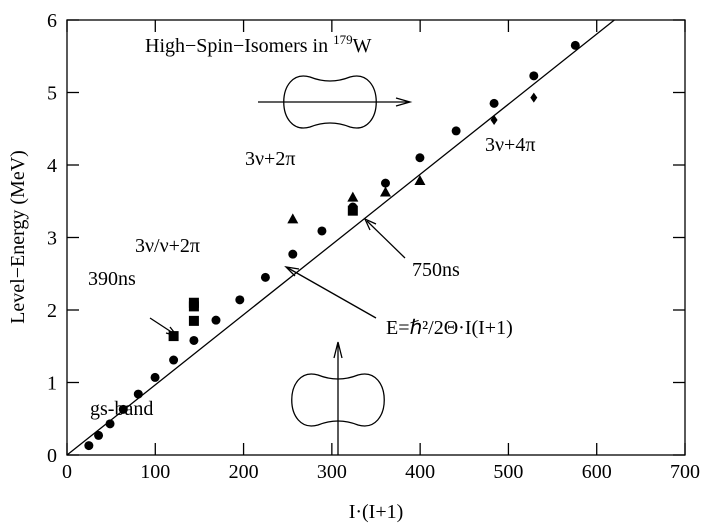 The height and width of the screenshot is (528, 718). I want to click on x-axis-label: I·(I+1), so click(376, 512).